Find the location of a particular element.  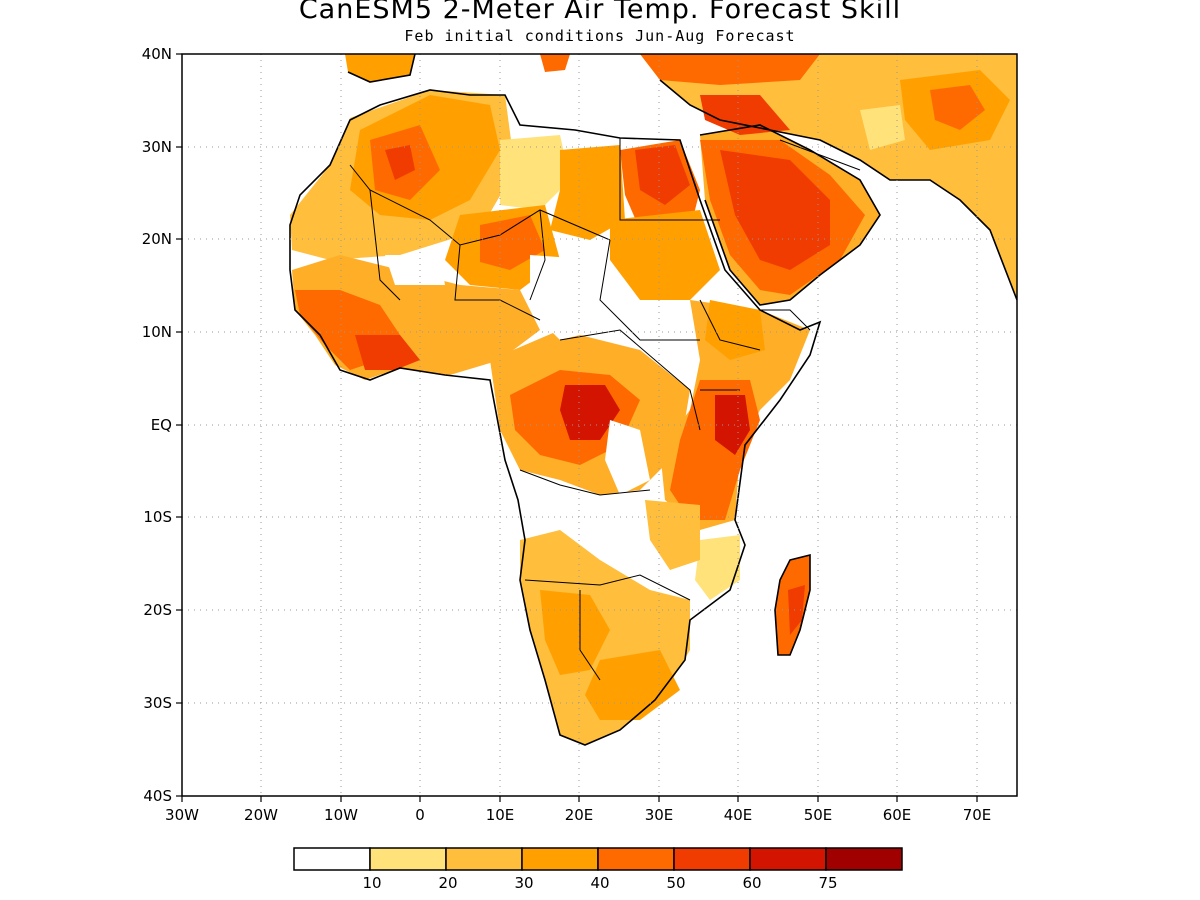

lat-label: 10N is located at coordinates (157, 332).